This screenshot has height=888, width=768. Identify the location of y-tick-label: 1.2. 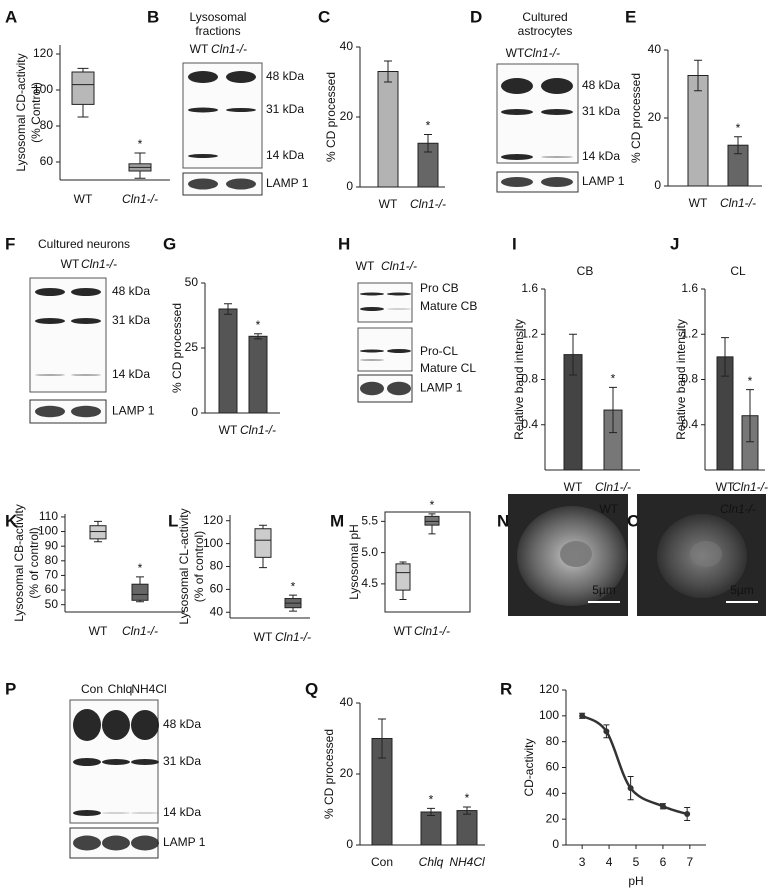
(529, 333).